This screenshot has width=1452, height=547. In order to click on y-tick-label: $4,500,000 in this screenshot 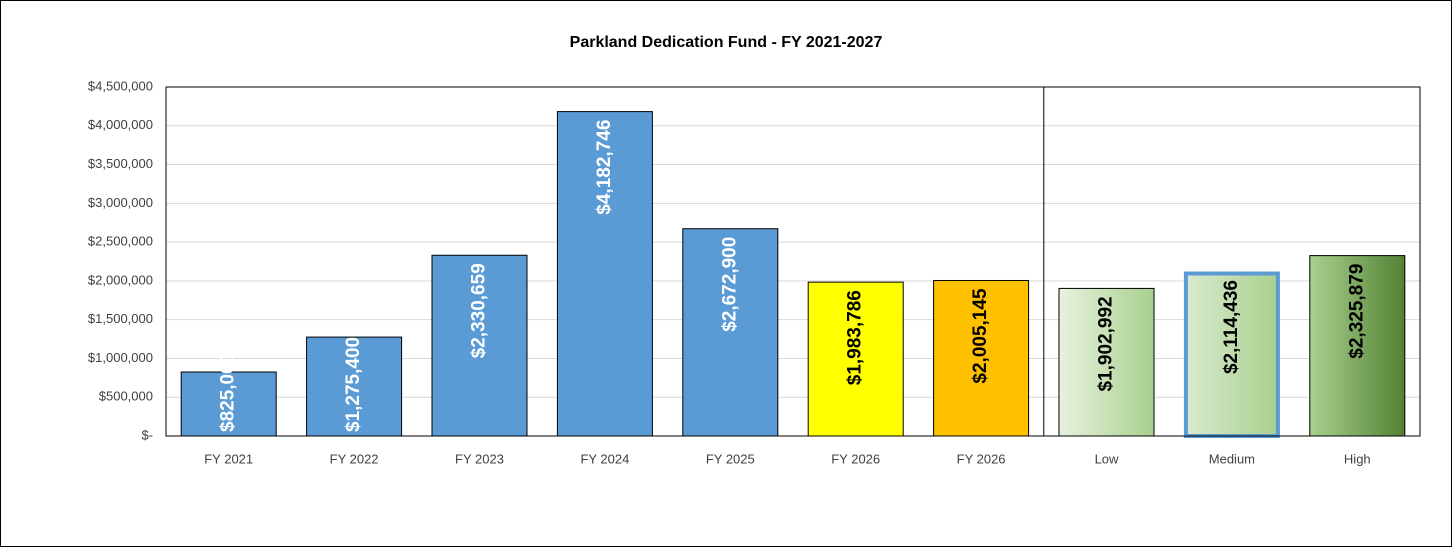, I will do `click(120, 85)`.